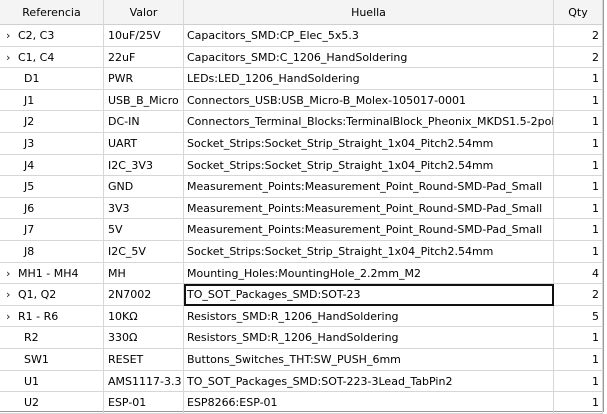 This screenshot has height=414, width=607. I want to click on cell-footprint: LEDs:LED_1206_HandSoldering, so click(369, 79).